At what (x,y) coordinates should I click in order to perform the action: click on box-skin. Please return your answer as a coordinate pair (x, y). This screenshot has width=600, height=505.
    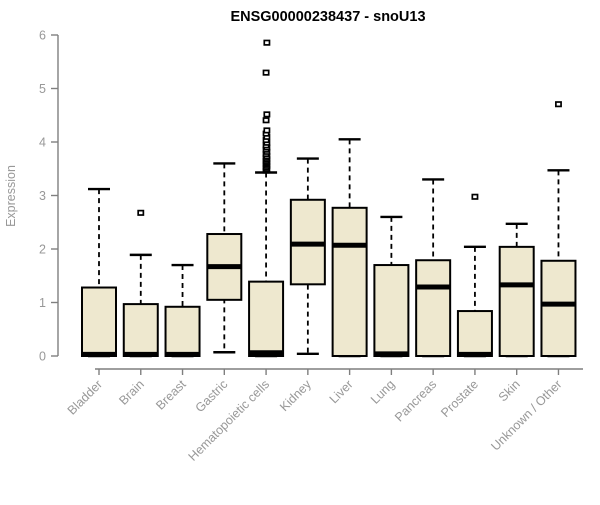
    Looking at the image, I should click on (516, 290).